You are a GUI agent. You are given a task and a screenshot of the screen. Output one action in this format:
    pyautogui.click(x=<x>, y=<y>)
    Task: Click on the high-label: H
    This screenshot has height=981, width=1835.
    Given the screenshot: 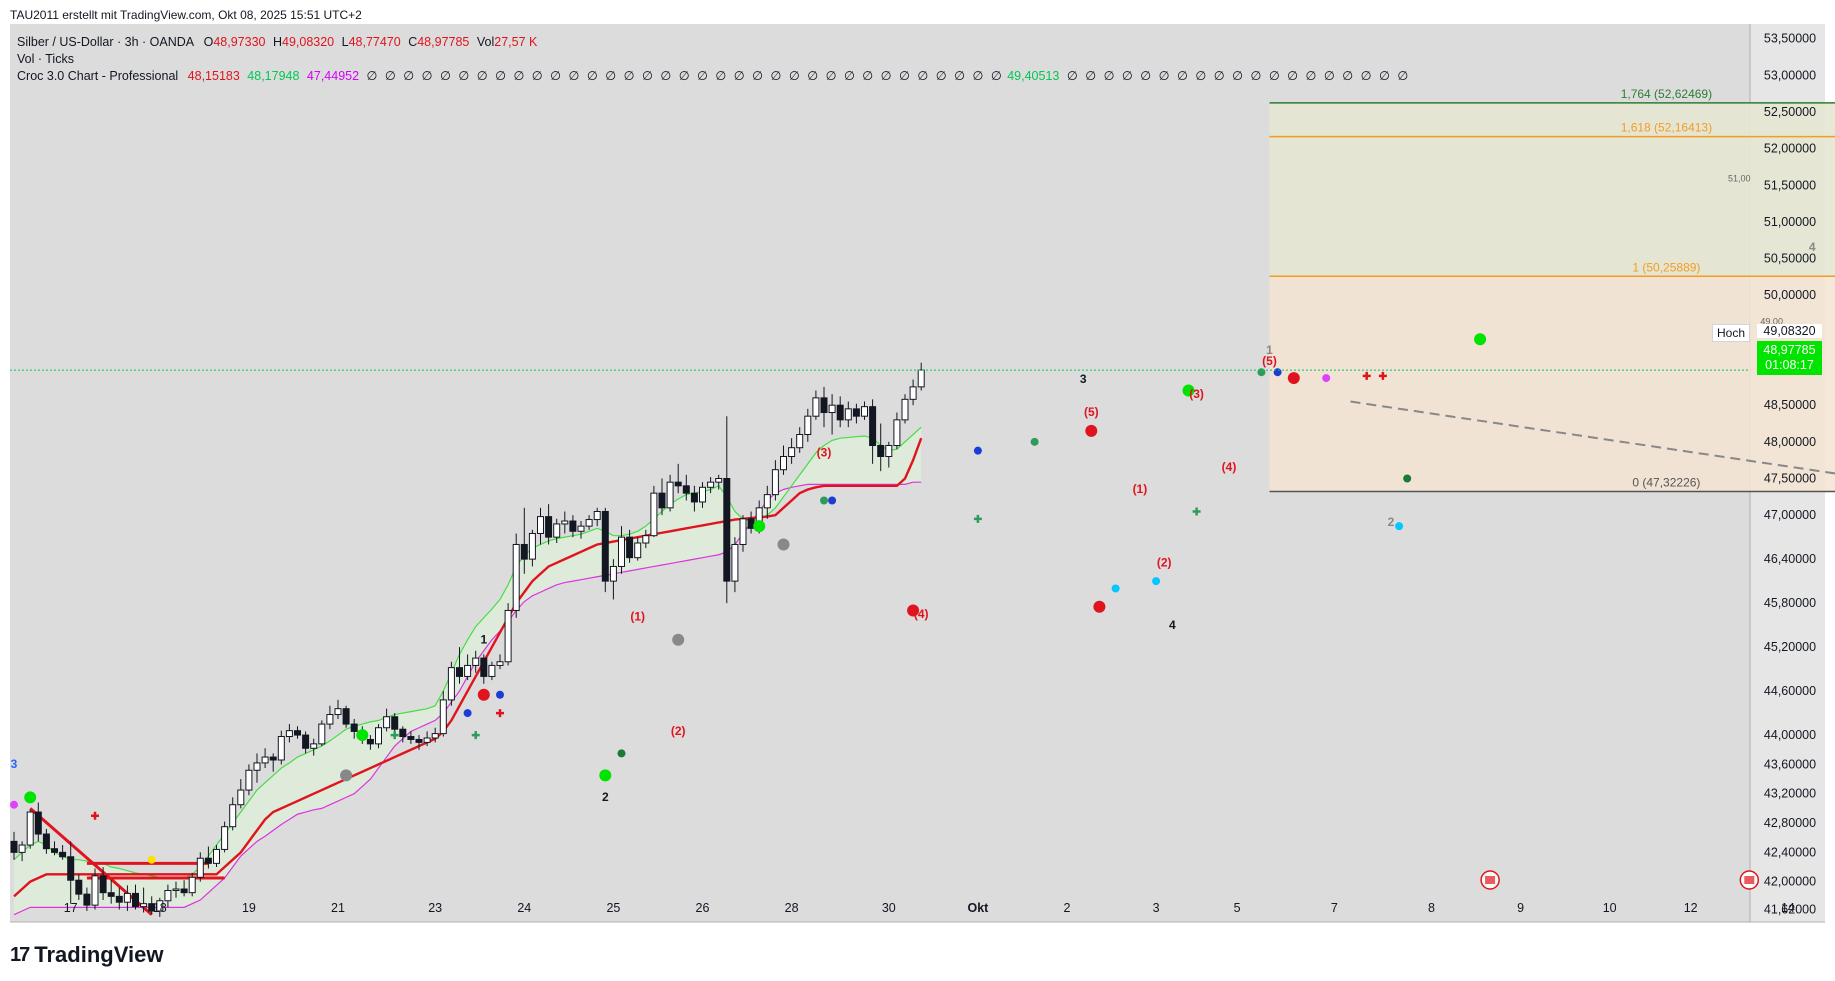 What is the action you would take?
    pyautogui.click(x=277, y=42)
    